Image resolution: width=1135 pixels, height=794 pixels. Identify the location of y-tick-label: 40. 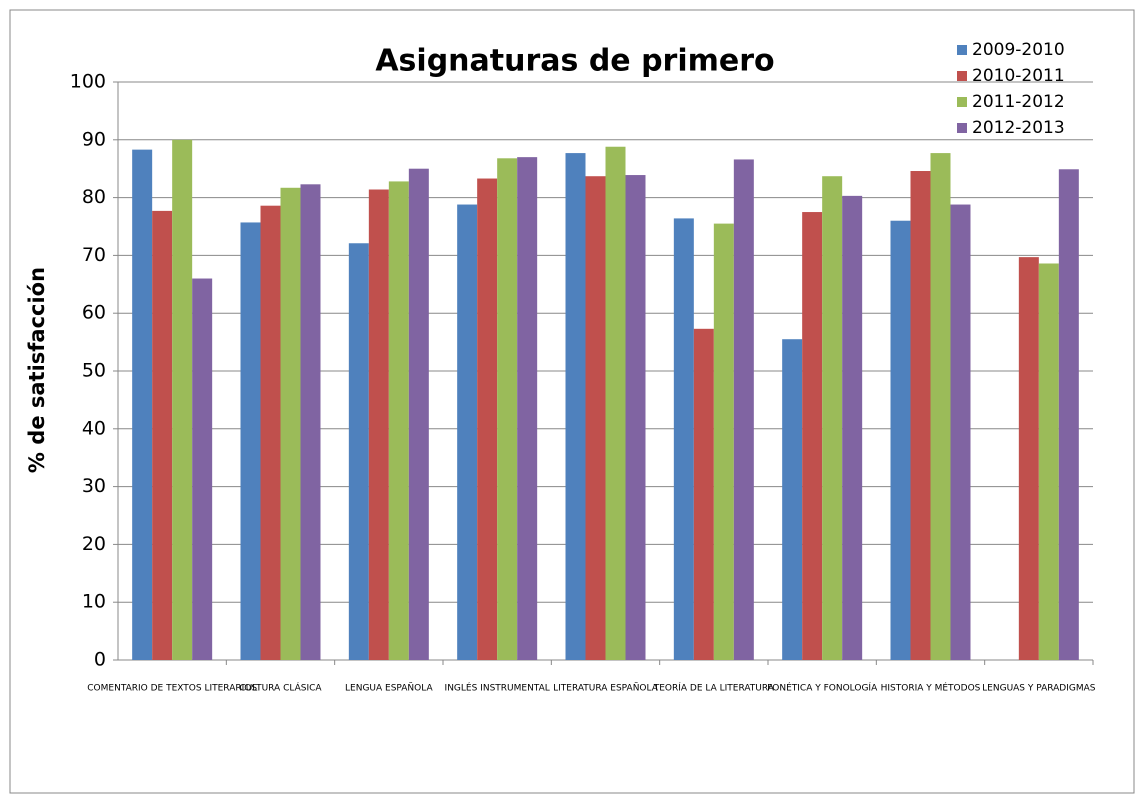
(94, 428).